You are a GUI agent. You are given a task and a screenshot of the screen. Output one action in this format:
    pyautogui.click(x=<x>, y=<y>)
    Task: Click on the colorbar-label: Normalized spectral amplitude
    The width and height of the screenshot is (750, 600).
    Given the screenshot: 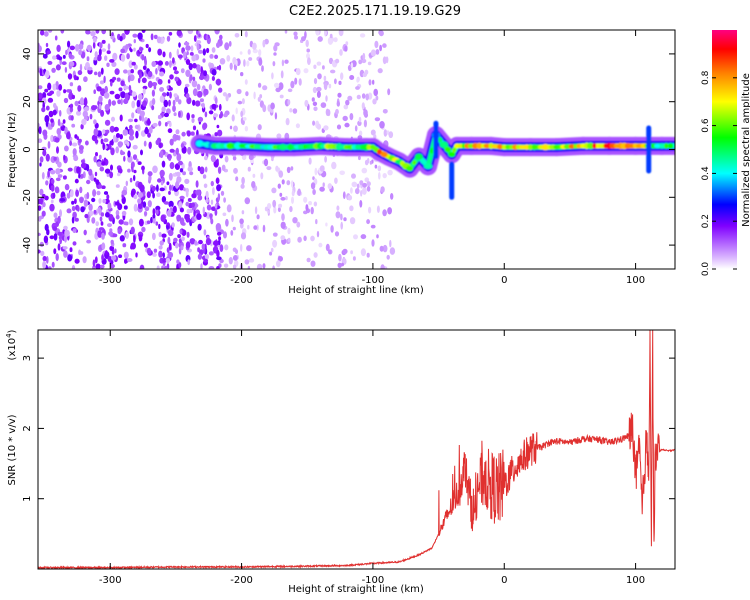 What is the action you would take?
    pyautogui.click(x=745, y=150)
    